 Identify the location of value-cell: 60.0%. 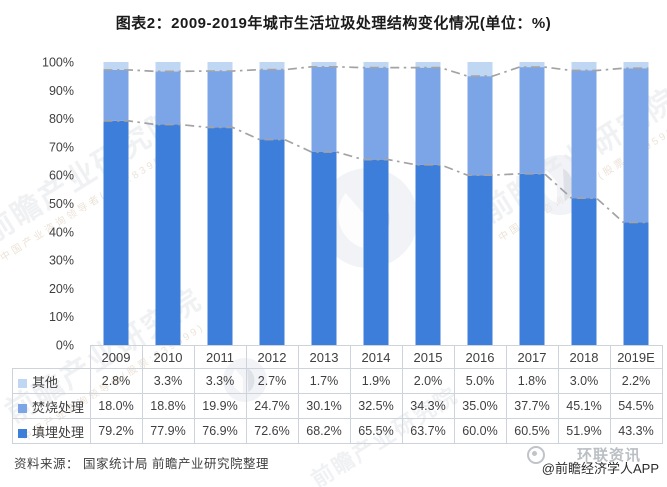
(480, 431).